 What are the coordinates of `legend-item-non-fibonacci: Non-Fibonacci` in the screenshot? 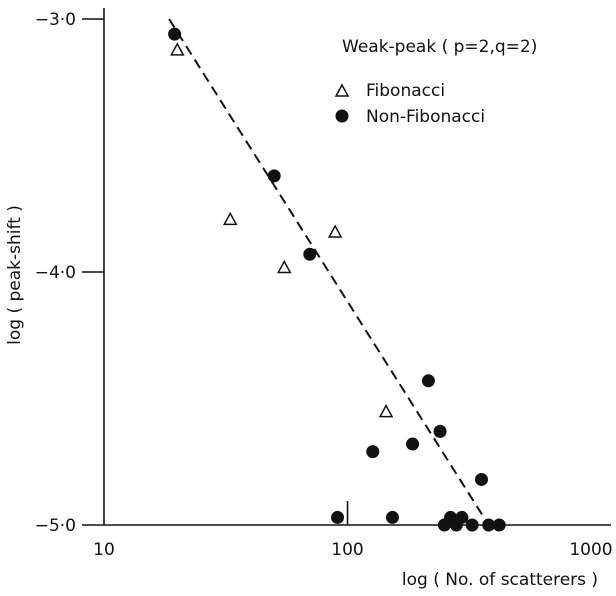 It's located at (410, 117).